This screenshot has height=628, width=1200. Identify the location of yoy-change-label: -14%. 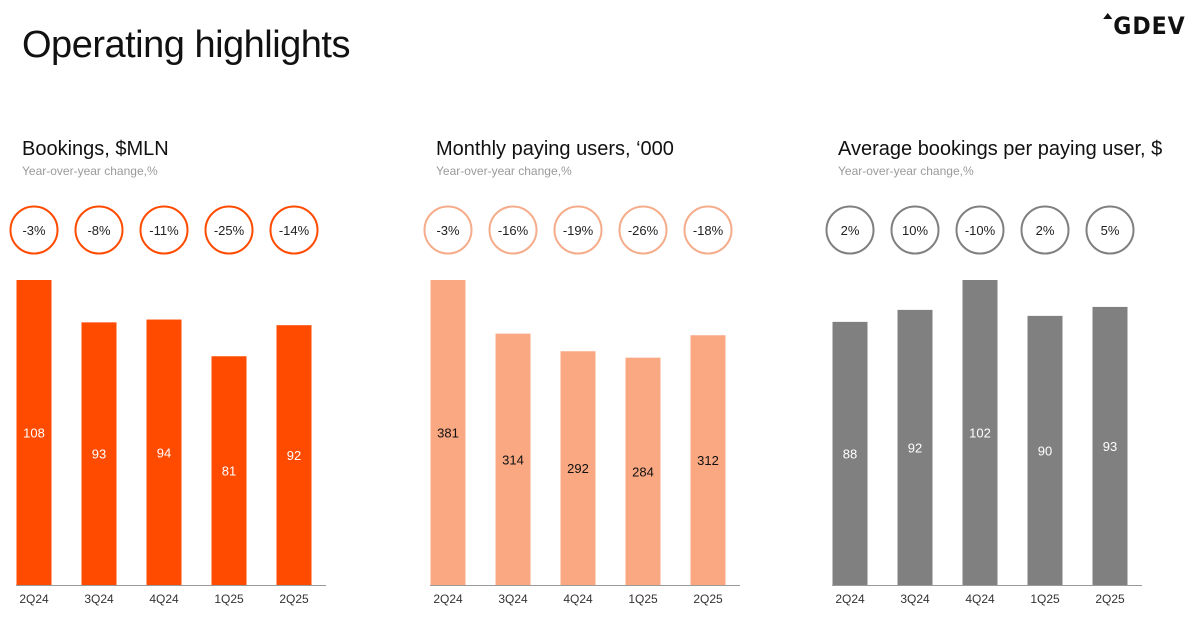
(294, 230).